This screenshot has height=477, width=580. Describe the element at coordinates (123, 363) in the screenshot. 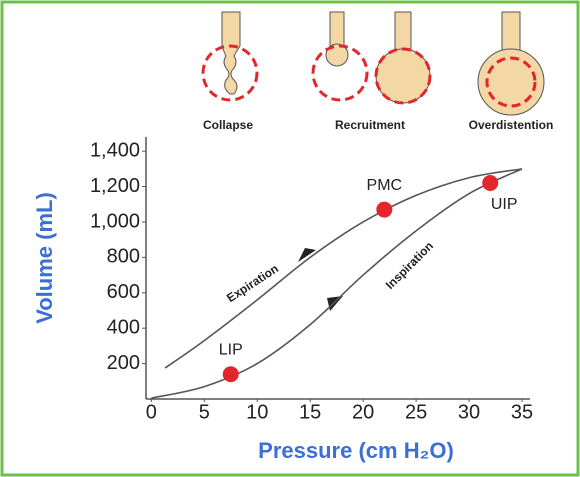

I see `y-tick-label: 200` at that location.